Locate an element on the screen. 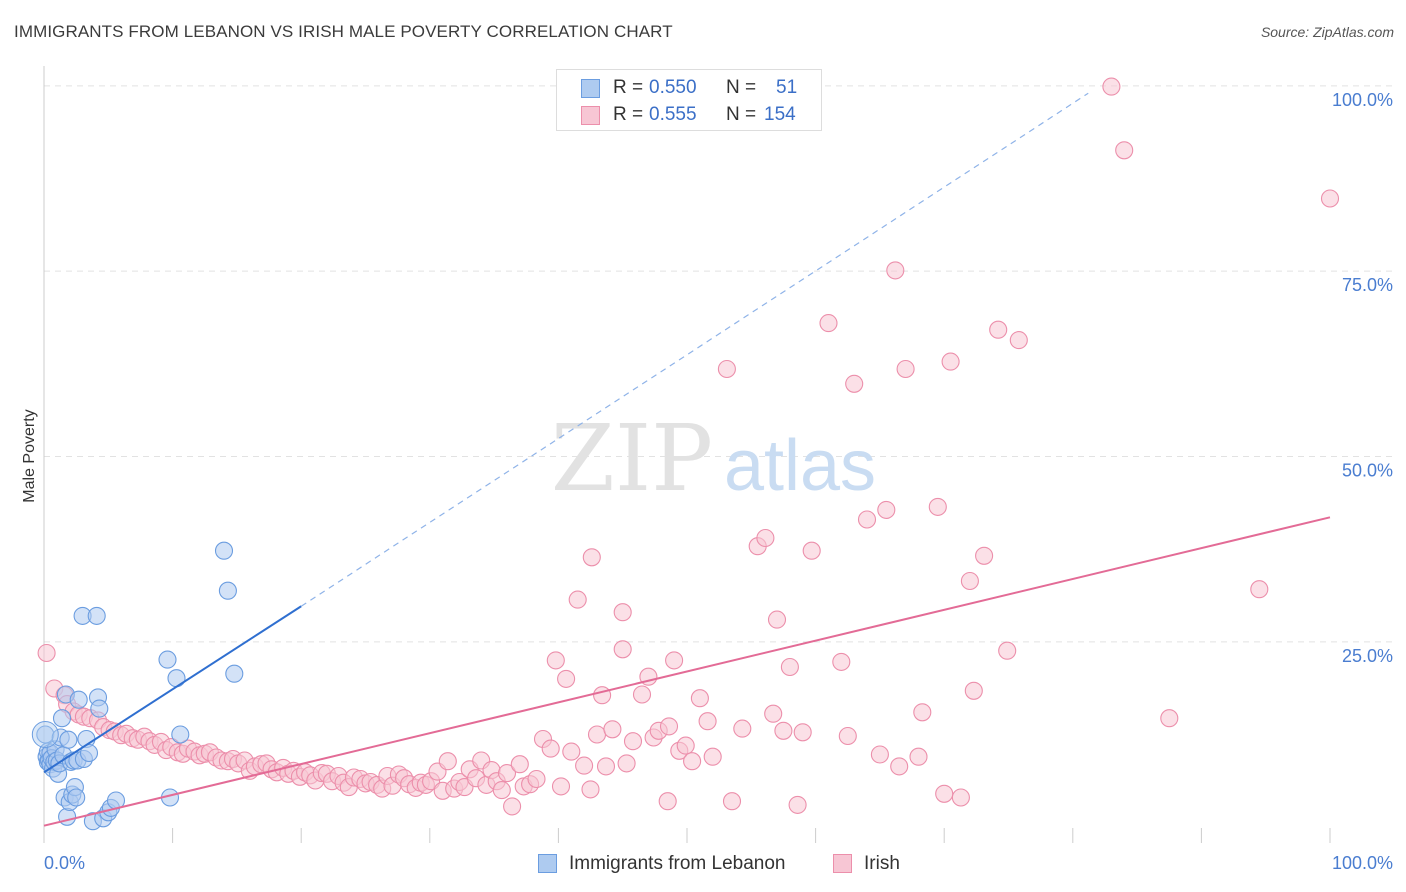 The image size is (1406, 892). chart-source: Source: ZipAtlas.com is located at coordinates (1327, 32).